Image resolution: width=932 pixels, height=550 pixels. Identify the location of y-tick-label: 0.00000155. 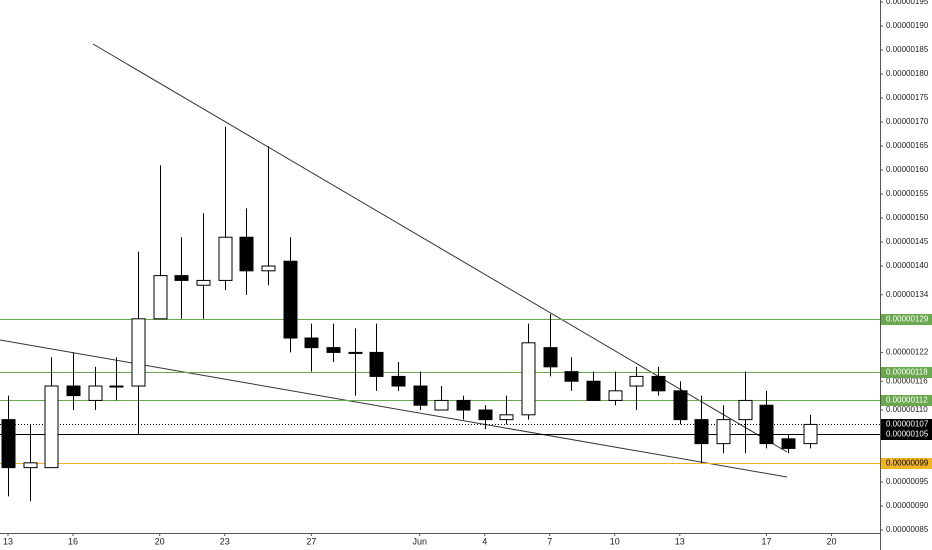
(907, 193).